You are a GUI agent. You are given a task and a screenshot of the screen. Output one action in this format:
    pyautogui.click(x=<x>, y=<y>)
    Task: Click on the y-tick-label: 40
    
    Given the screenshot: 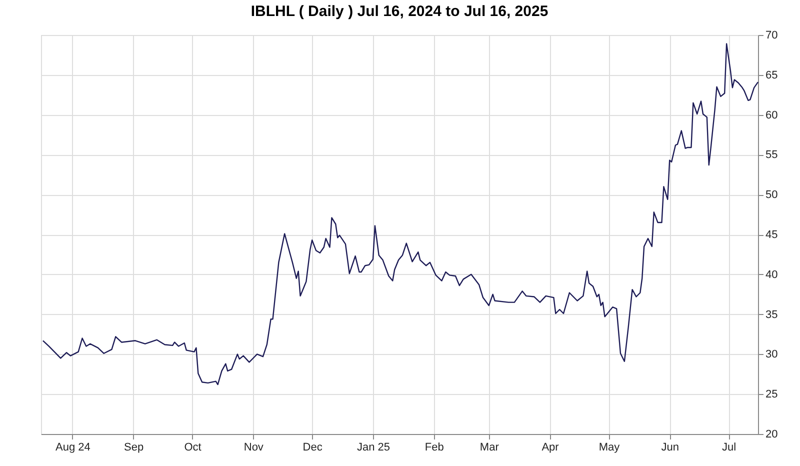 What is the action you would take?
    pyautogui.click(x=772, y=274)
    